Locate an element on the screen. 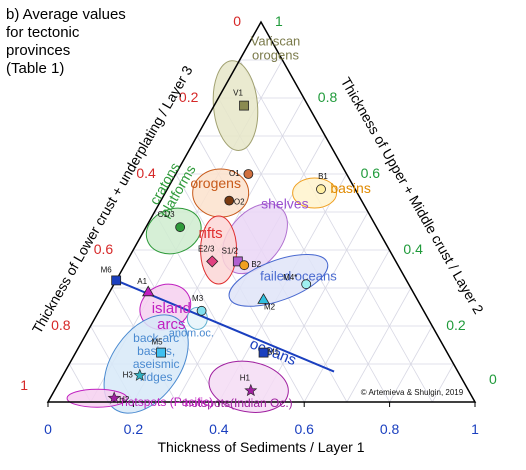  right-tick-label: 0 is located at coordinates (493, 379).